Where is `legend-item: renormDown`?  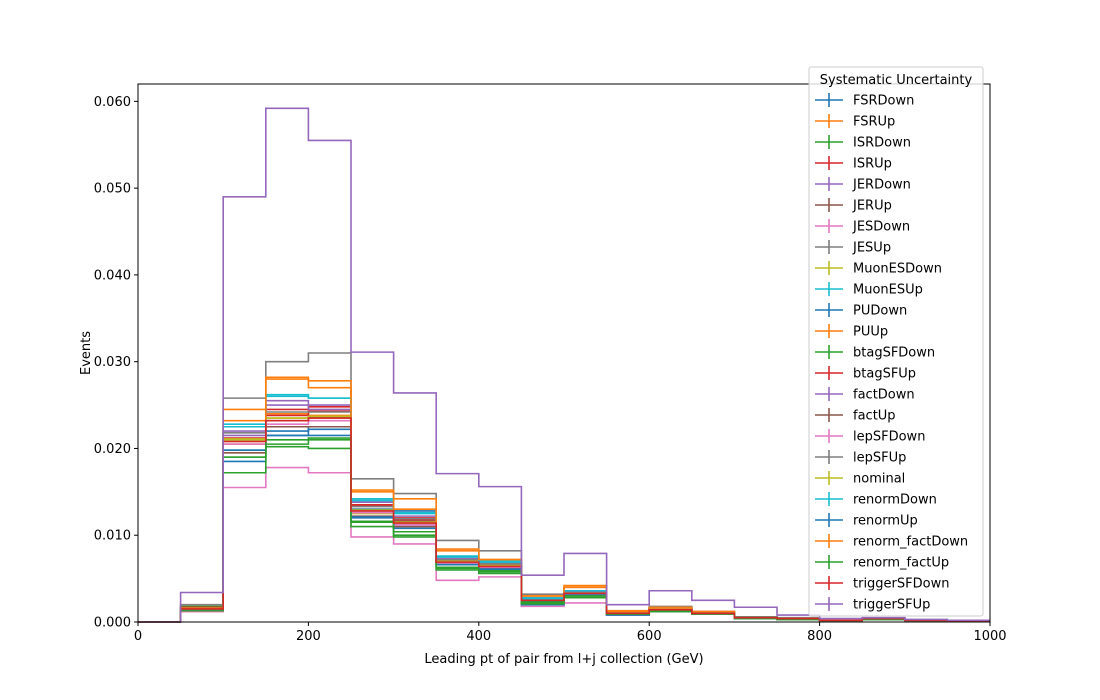
legend-item: renormDown is located at coordinates (876, 500).